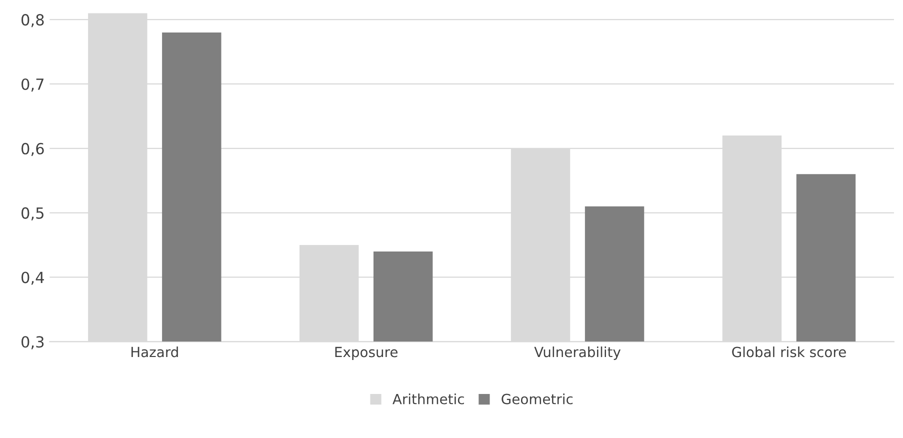 The image size is (903, 438). Describe the element at coordinates (33, 149) in the screenshot. I see `y-tick-label: 0,6` at that location.